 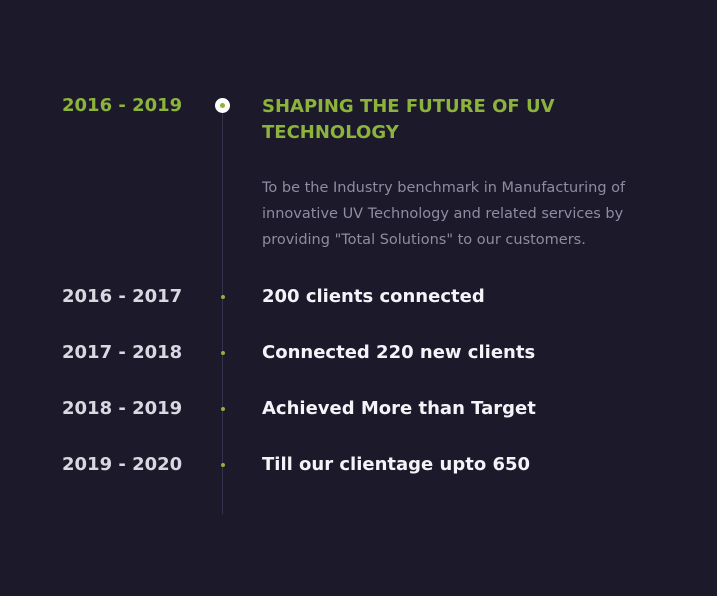 I want to click on featured-period: 2016 - 2019, so click(x=122, y=105).